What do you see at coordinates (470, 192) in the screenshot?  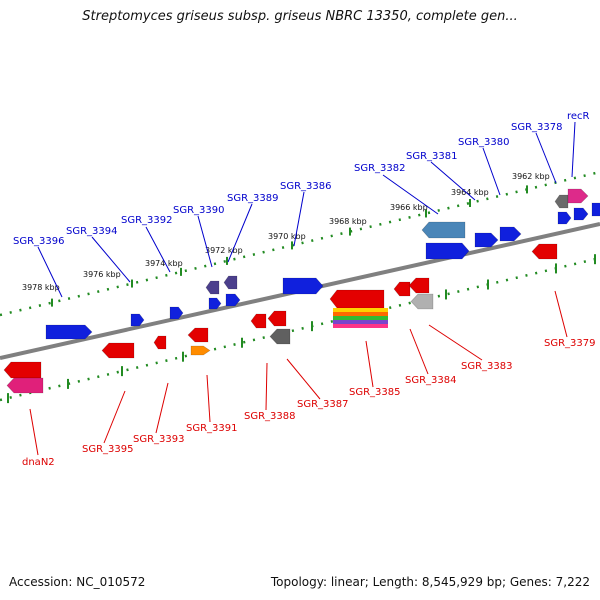 I see `scale-tick-label: 3964 kbp` at bounding box center [470, 192].